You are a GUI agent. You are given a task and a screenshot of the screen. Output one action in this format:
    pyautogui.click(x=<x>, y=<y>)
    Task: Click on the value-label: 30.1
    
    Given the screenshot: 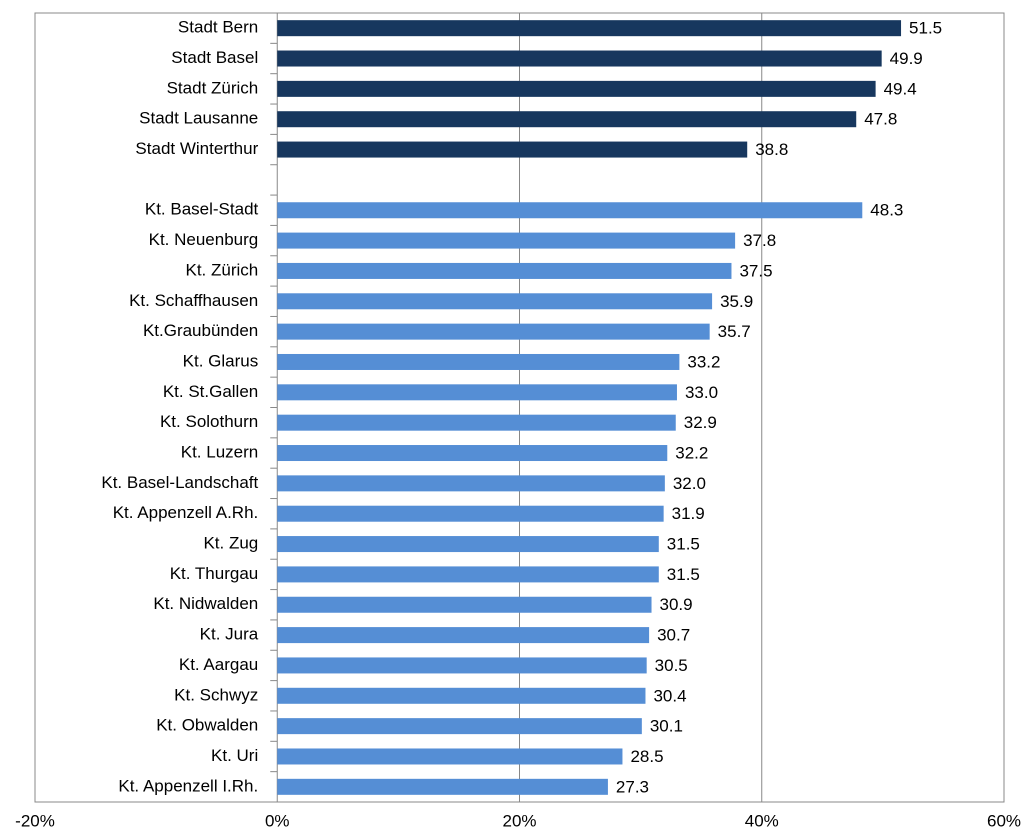 What is the action you would take?
    pyautogui.click(x=666, y=726)
    